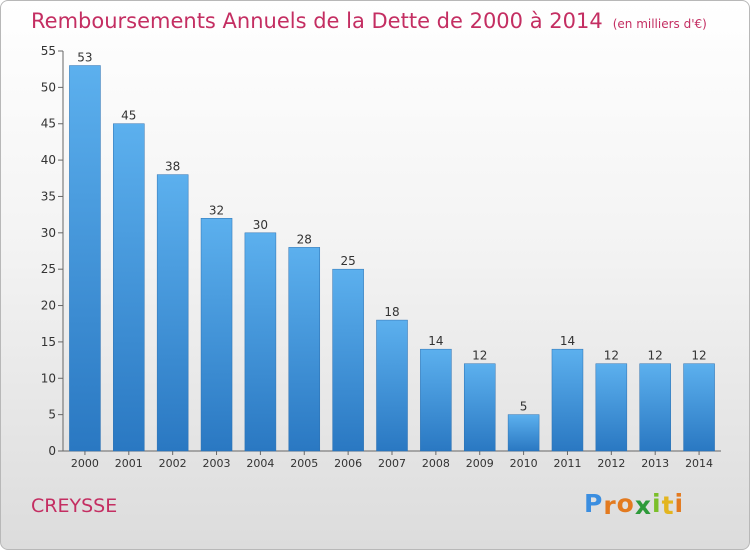  What do you see at coordinates (85, 258) in the screenshot?
I see `bar-2000` at bounding box center [85, 258].